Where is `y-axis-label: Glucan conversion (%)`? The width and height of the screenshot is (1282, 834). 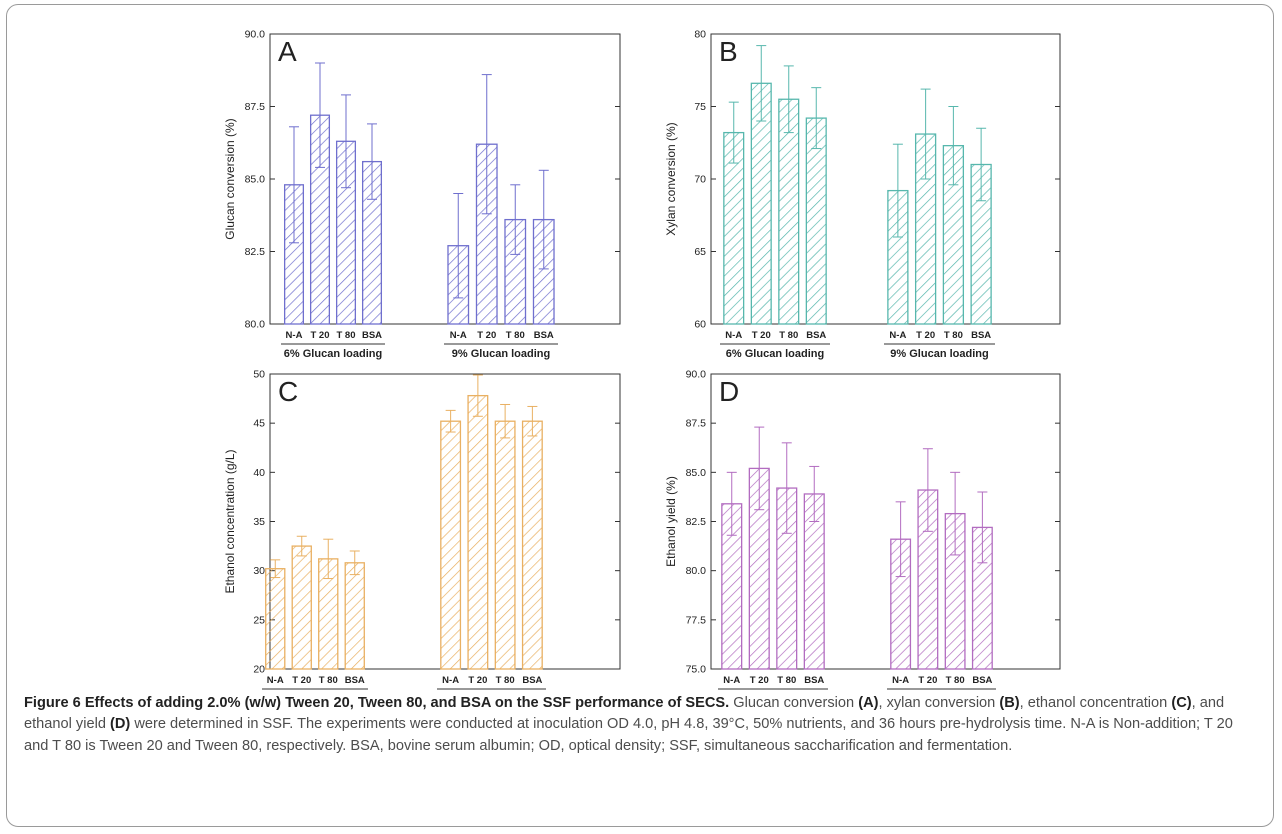 y-axis-label: Glucan conversion (%) is located at coordinates (230, 178).